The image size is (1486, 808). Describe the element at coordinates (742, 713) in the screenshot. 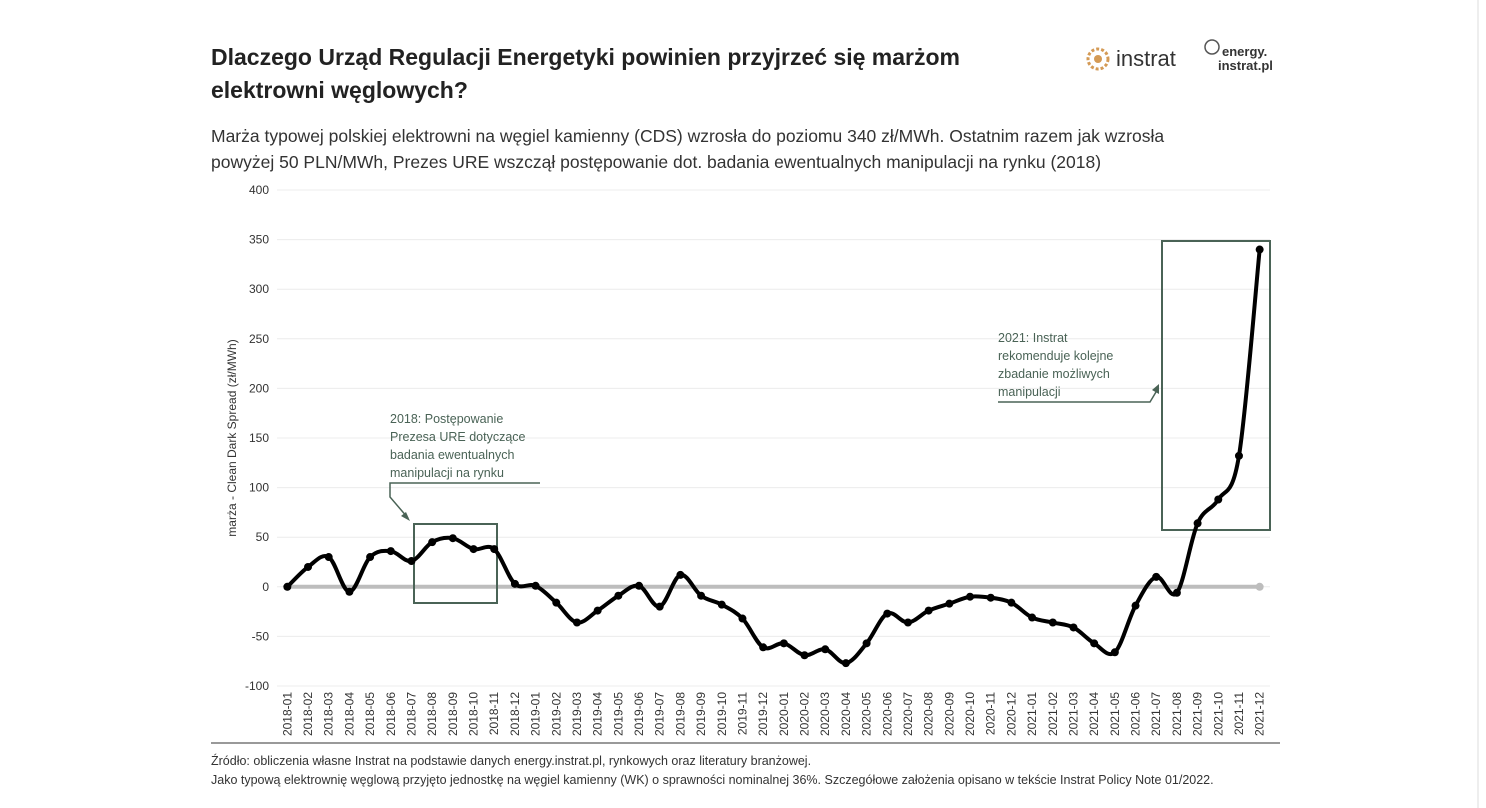

I see `x-tick-label: 2019-11` at that location.